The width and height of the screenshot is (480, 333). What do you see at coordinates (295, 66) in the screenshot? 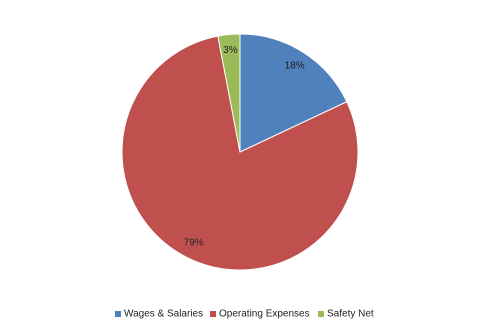
I see `data-label: 18%` at bounding box center [295, 66].